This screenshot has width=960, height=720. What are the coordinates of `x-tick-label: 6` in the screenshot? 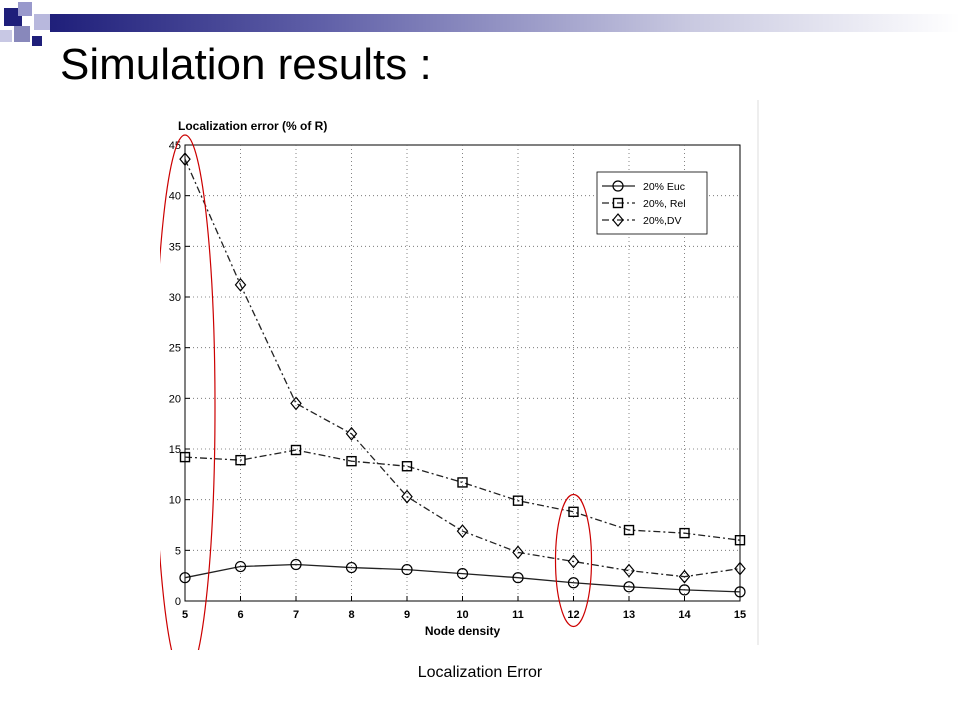 It's located at (240, 615).